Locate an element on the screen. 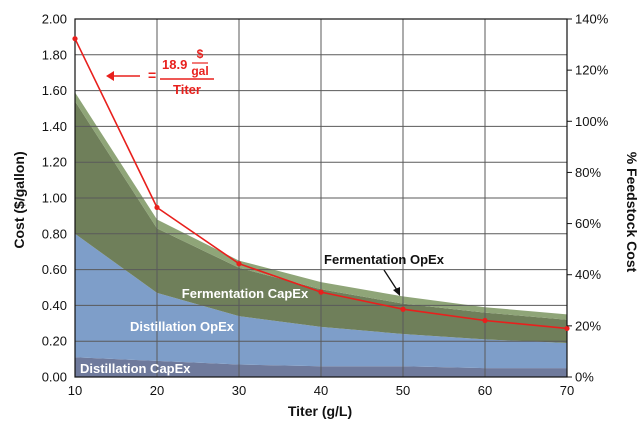 The image size is (638, 425). y-tick-label: 0.40 is located at coordinates (54, 305).